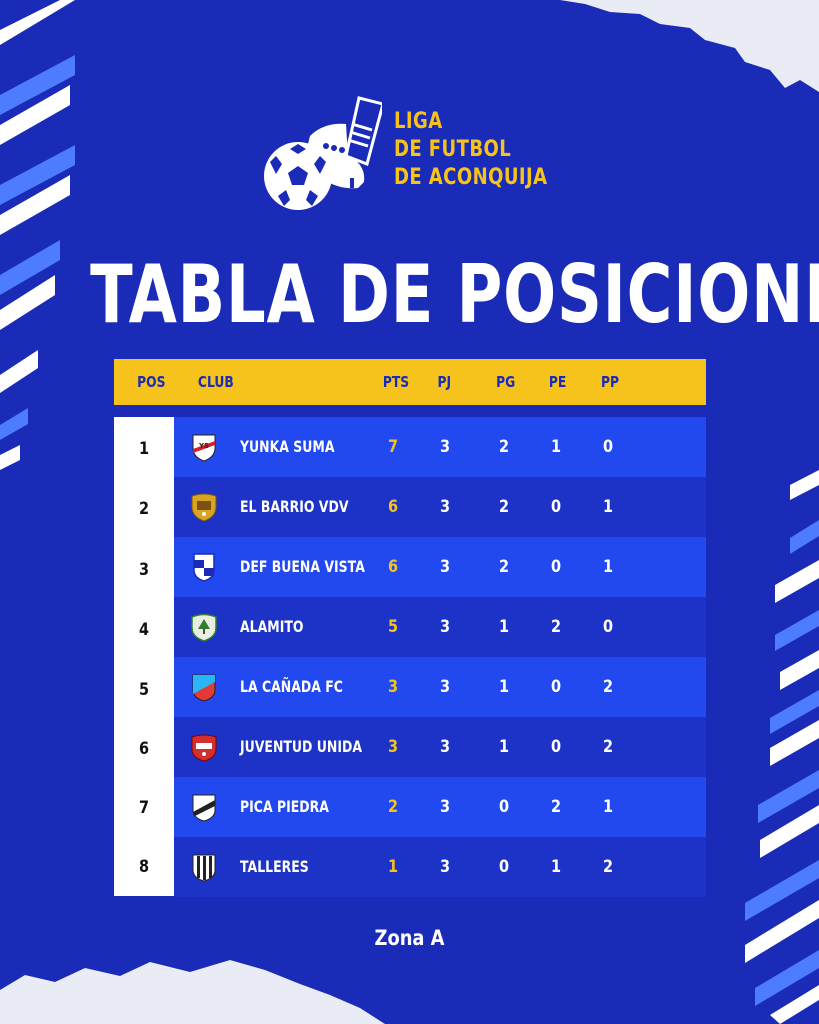  What do you see at coordinates (144, 449) in the screenshot?
I see `position-number: 1` at bounding box center [144, 449].